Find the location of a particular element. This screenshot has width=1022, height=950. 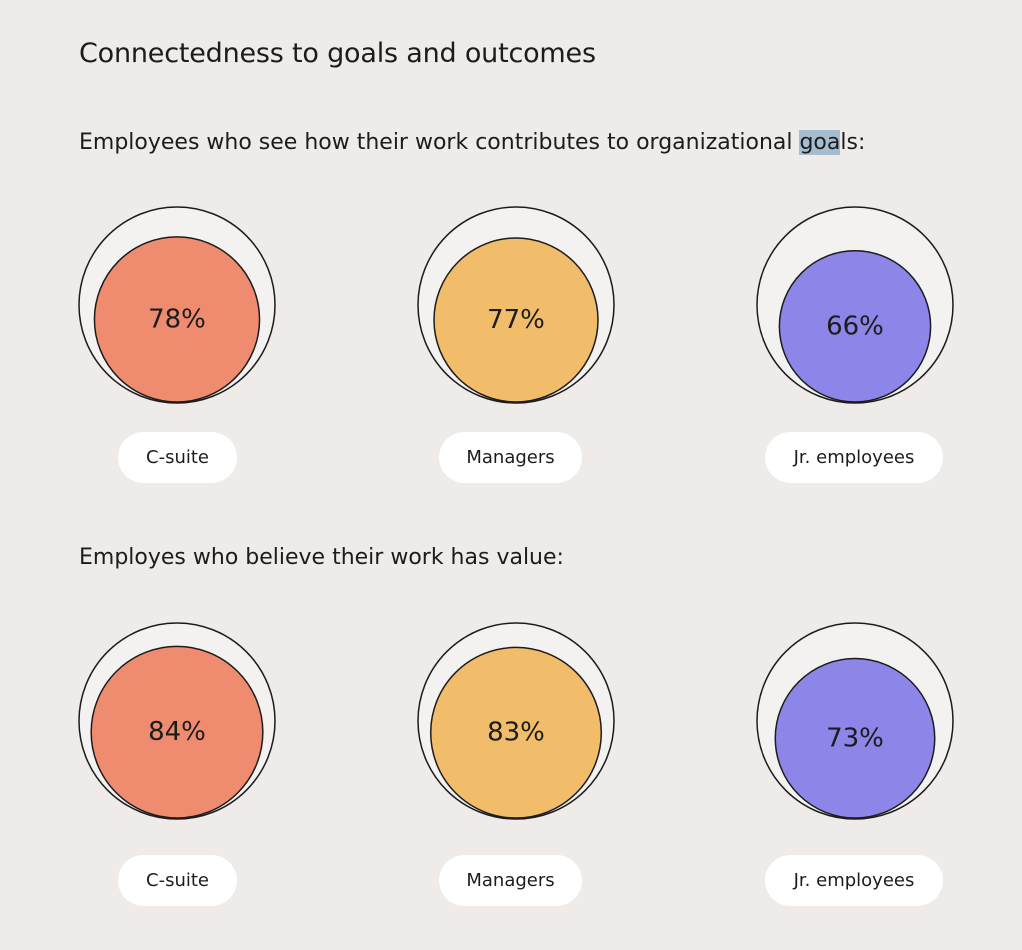

value-label-jr-employees: 66% is located at coordinates (855, 326).